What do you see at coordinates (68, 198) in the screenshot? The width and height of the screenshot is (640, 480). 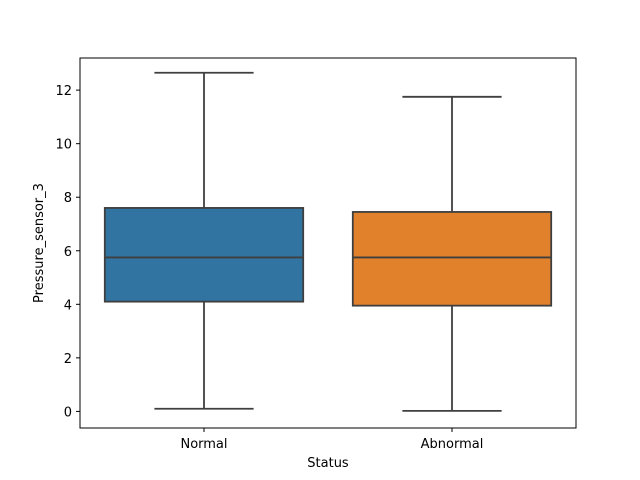 I see `y-tick-label: 8` at bounding box center [68, 198].